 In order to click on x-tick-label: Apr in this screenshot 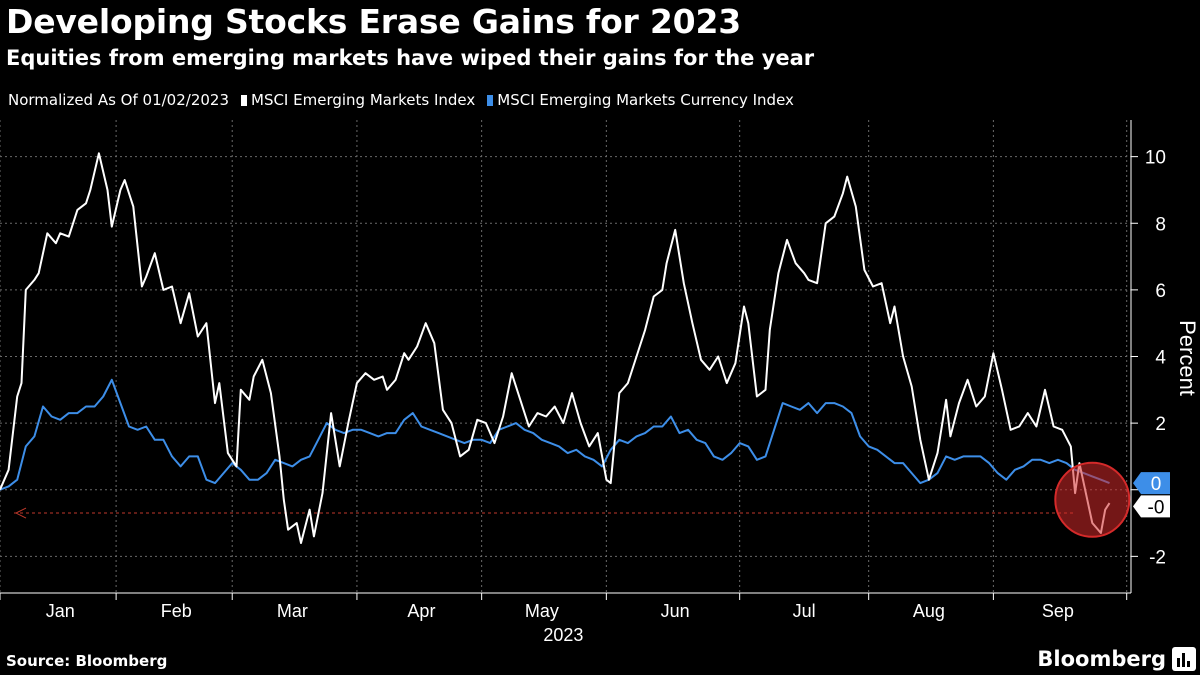, I will do `click(421, 611)`.